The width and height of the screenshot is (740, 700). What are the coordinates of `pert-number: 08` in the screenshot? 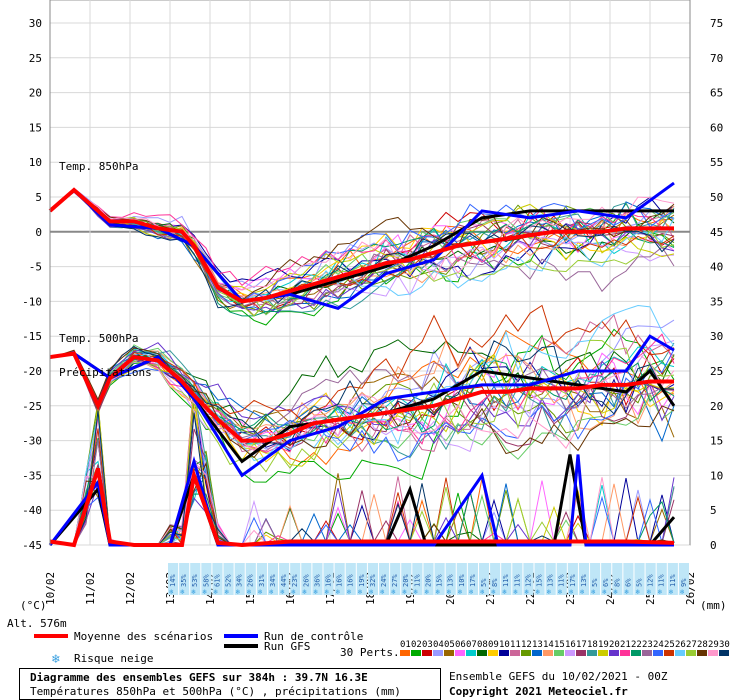 It's located at (482, 645).